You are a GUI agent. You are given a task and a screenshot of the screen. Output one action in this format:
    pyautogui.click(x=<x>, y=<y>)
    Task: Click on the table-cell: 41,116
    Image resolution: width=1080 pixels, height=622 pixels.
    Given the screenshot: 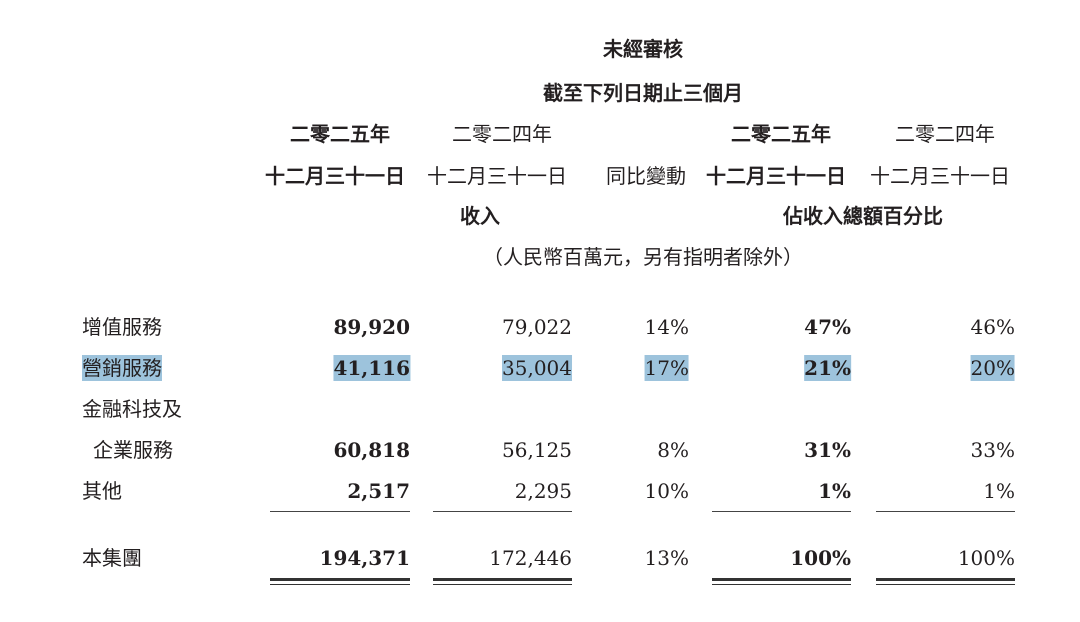 What is the action you would take?
    pyautogui.click(x=371, y=368)
    